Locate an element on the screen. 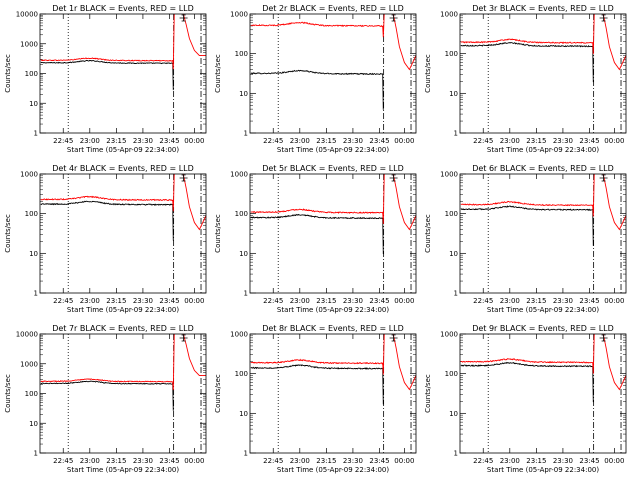 The height and width of the screenshot is (480, 640). plot-title: Det 9r BLACK = Events, RED = LLD is located at coordinates (543, 328).